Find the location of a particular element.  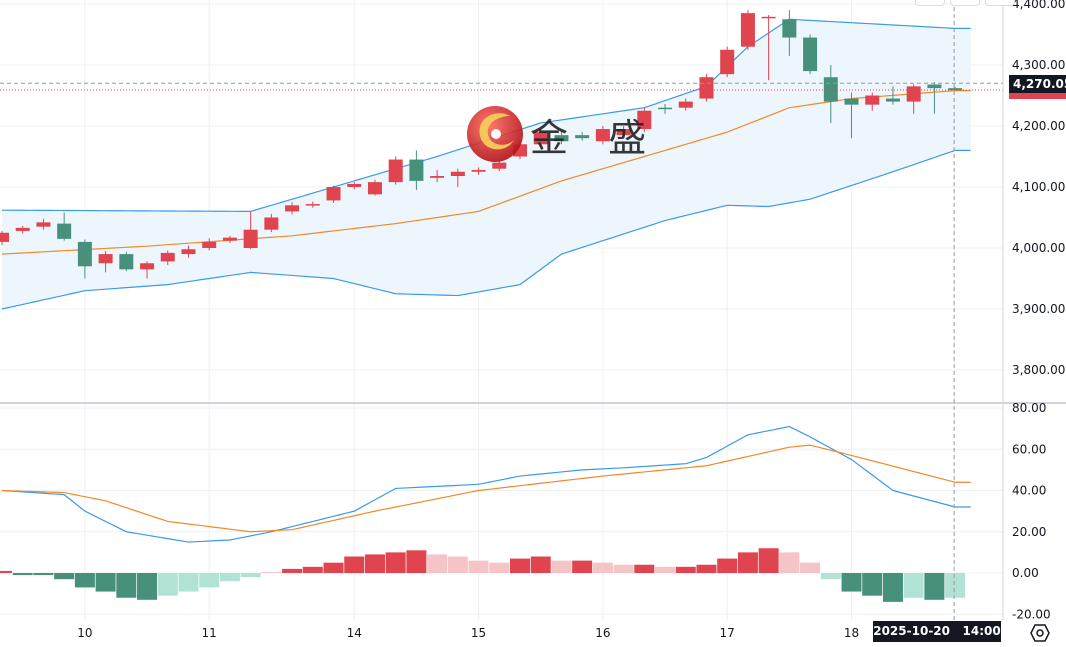

price-label: 4,270.05 is located at coordinates (1037, 84).